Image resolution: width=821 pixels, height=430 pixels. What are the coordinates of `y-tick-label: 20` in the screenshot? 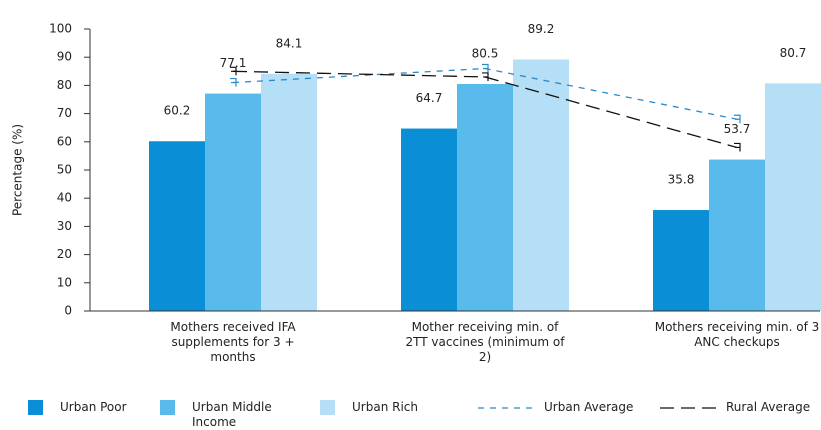 It's located at (64, 254).